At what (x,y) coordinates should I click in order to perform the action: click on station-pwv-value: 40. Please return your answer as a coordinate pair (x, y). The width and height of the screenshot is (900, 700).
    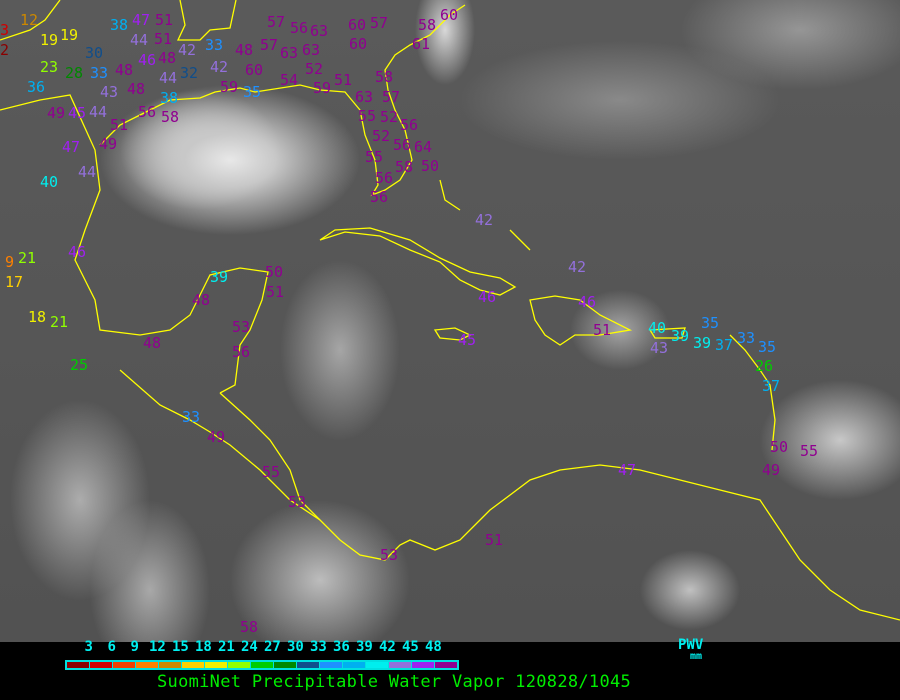
    Looking at the image, I should click on (49, 182).